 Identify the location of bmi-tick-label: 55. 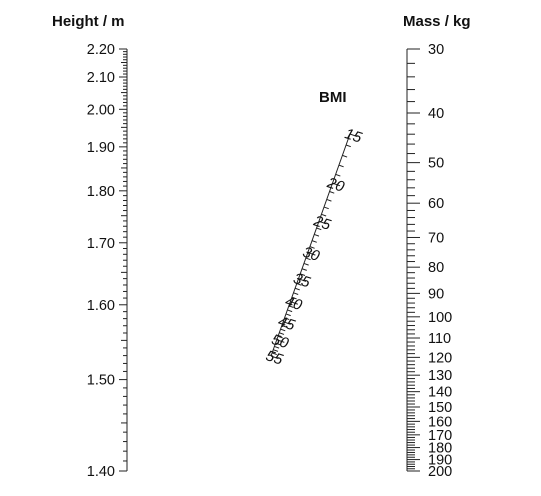
(275, 358).